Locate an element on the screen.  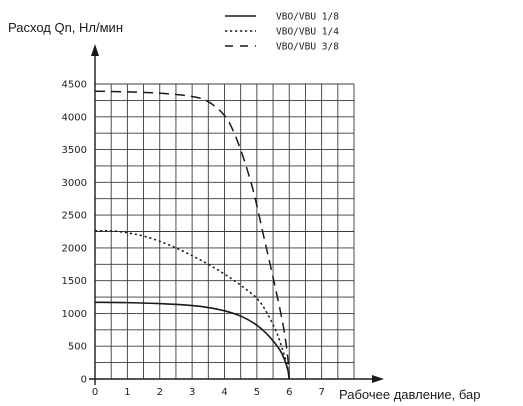
x-tick-label: 2 is located at coordinates (160, 392).